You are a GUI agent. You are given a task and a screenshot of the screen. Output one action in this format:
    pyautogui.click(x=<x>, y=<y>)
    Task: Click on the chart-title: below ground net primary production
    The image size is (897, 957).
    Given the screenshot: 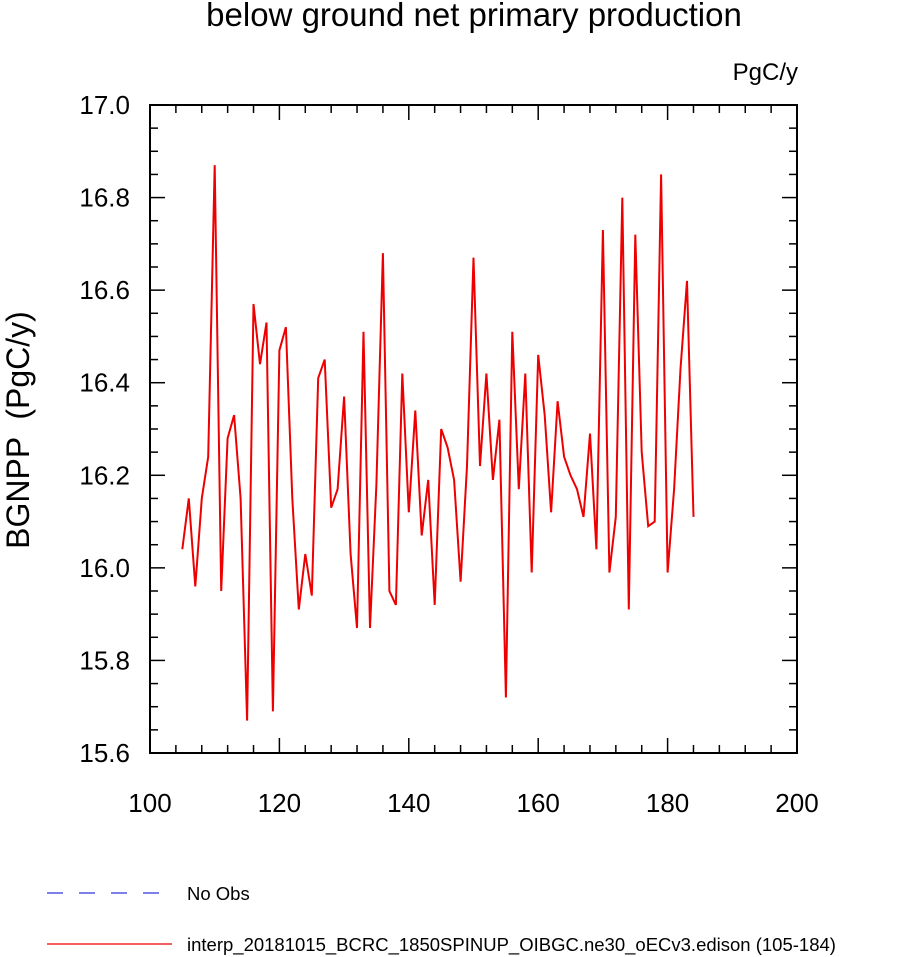 What is the action you would take?
    pyautogui.click(x=474, y=16)
    